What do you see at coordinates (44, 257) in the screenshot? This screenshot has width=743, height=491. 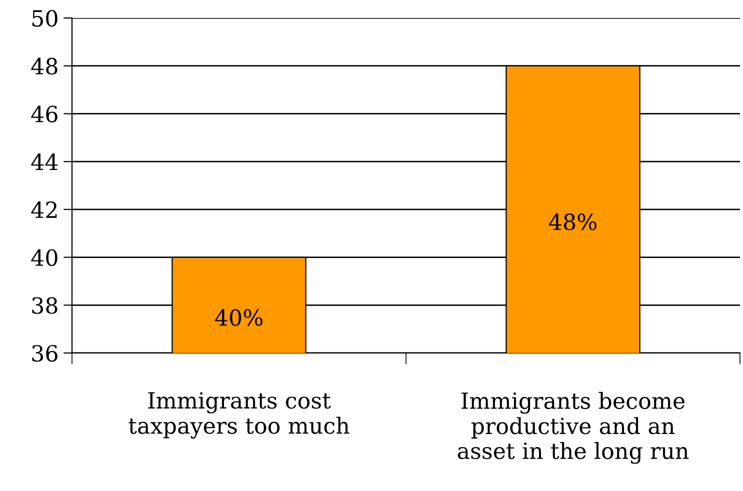 I see `y-tick-label: 40` at bounding box center [44, 257].